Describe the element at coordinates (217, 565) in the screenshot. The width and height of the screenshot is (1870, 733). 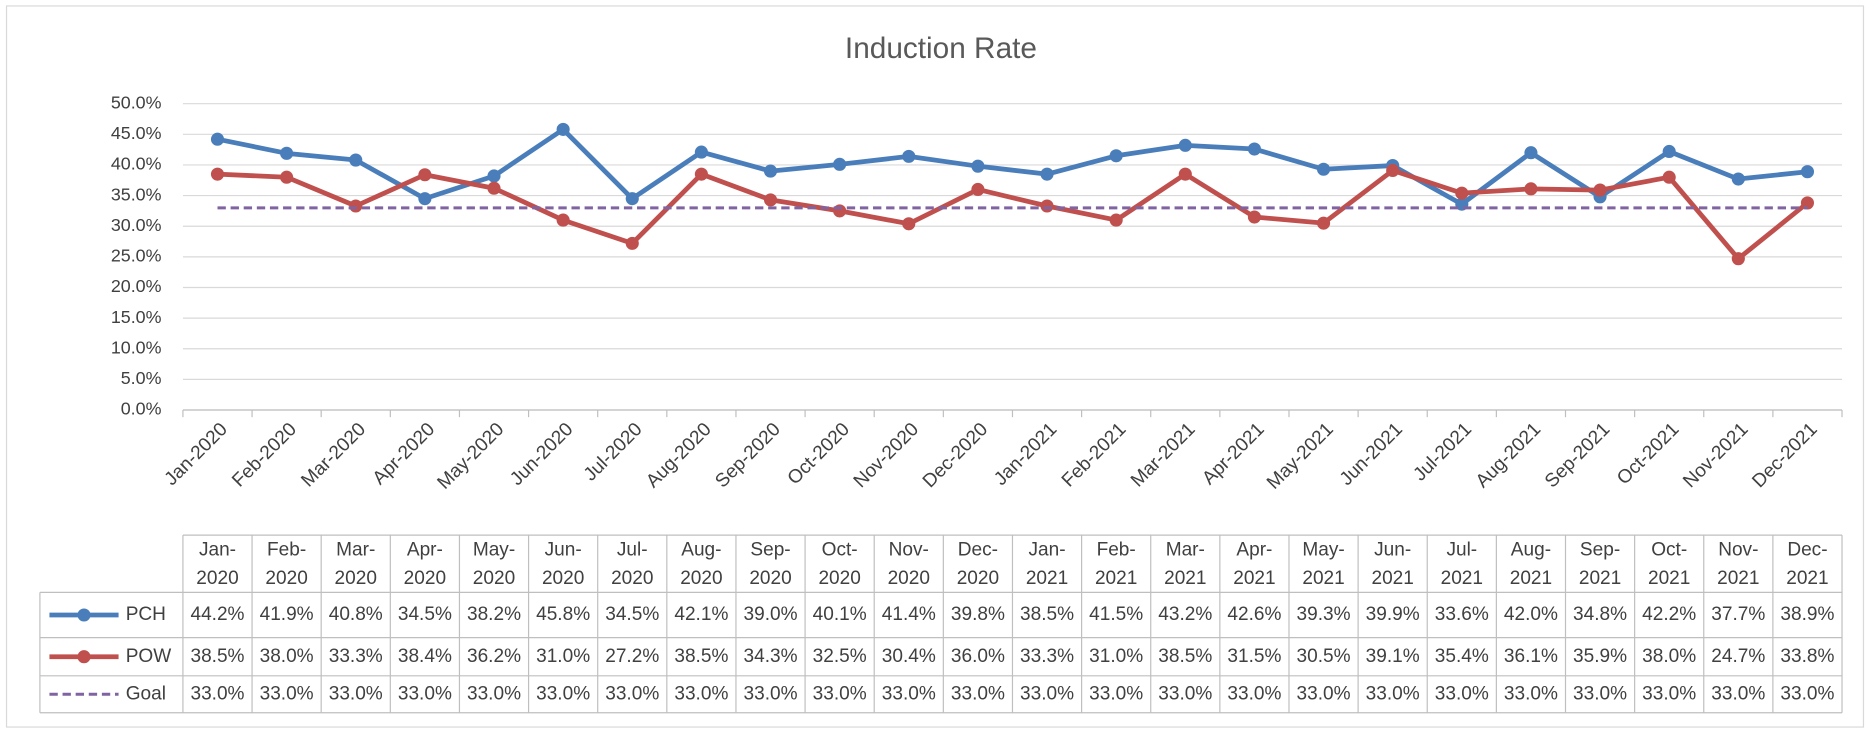
I see `table-header: Jan-2020` at that location.